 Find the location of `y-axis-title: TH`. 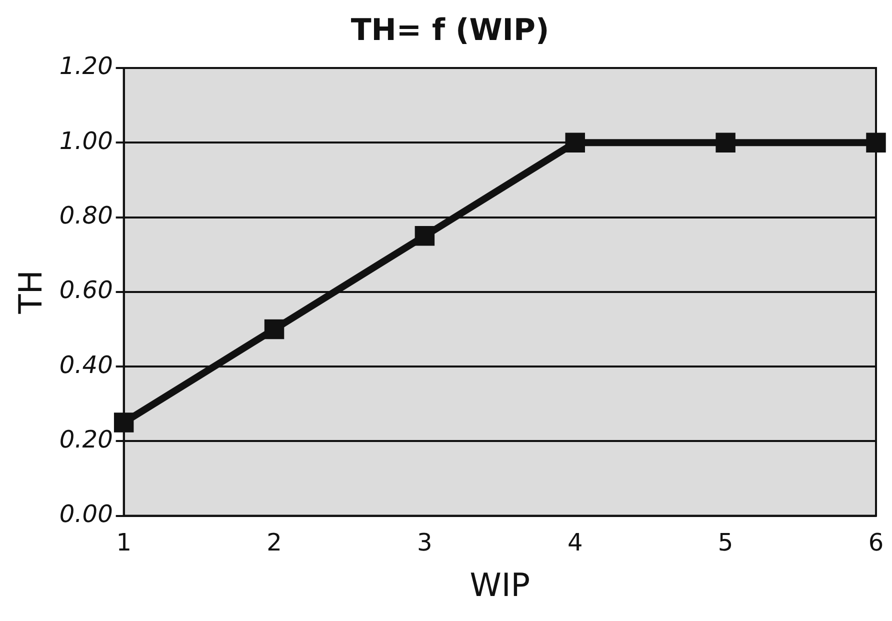

y-axis-title: TH is located at coordinates (31, 292).